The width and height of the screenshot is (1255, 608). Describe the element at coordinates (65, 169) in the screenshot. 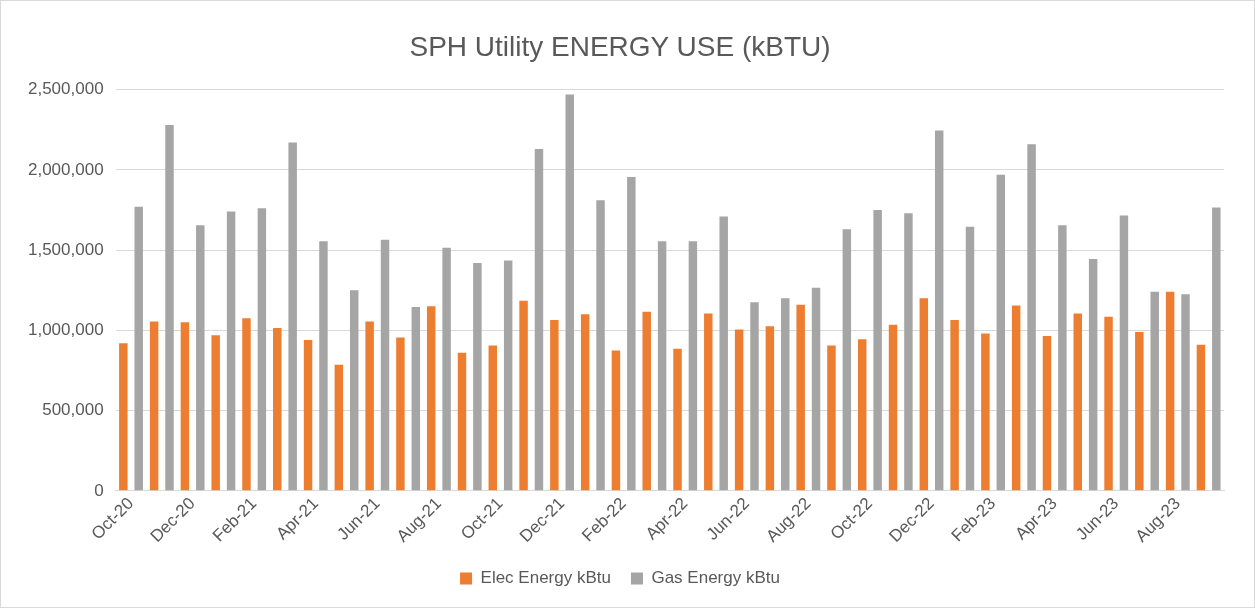

I see `y-tick-label: 2,000,000` at that location.